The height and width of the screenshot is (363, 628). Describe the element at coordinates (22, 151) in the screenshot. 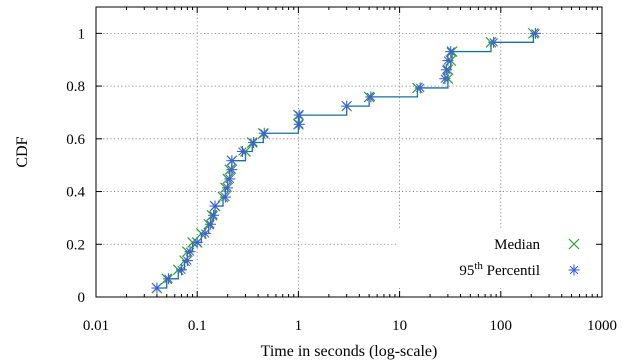

I see `y-axis-title: CDF` at that location.